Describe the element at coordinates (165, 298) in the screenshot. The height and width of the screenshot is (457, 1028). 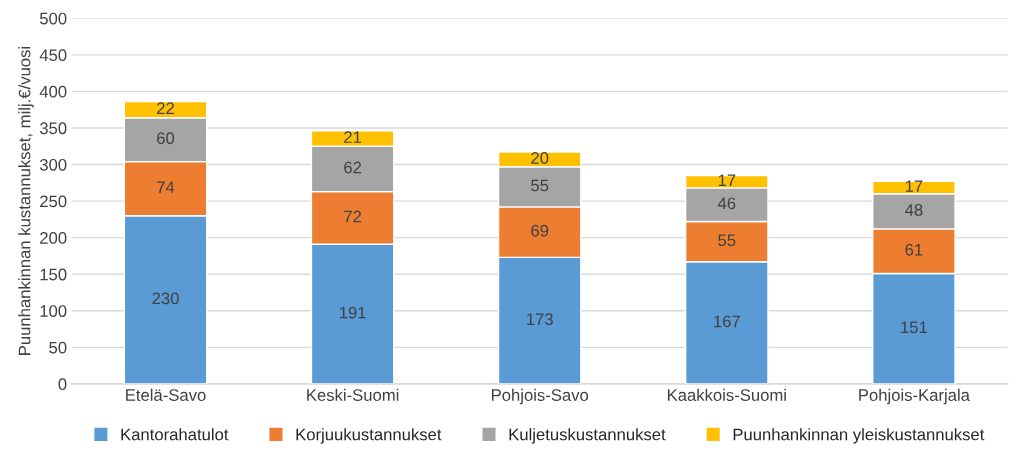
I see `data-label: 230` at that location.